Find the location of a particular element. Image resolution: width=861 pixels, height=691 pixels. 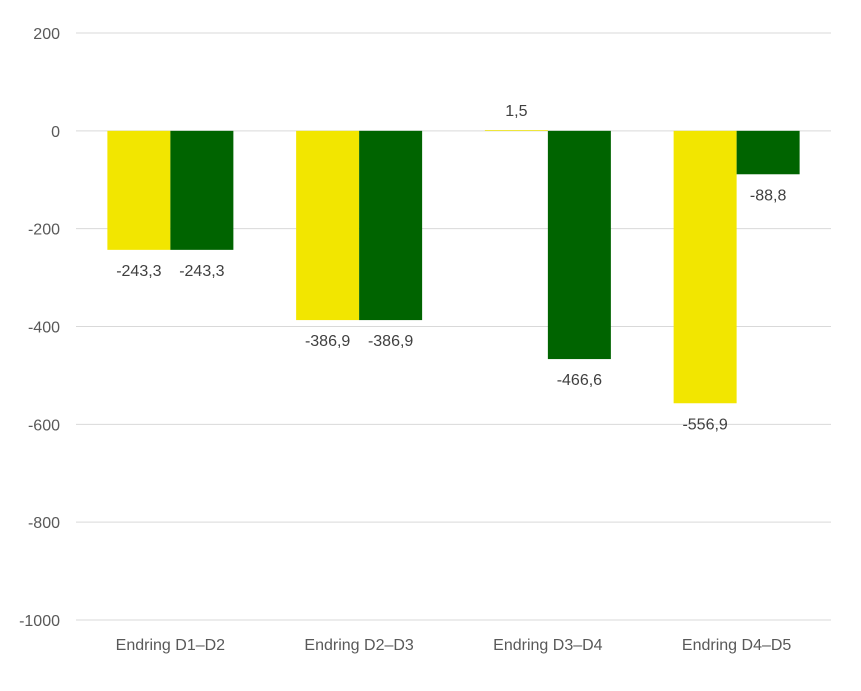

y-tick-label: -200 is located at coordinates (44, 230).